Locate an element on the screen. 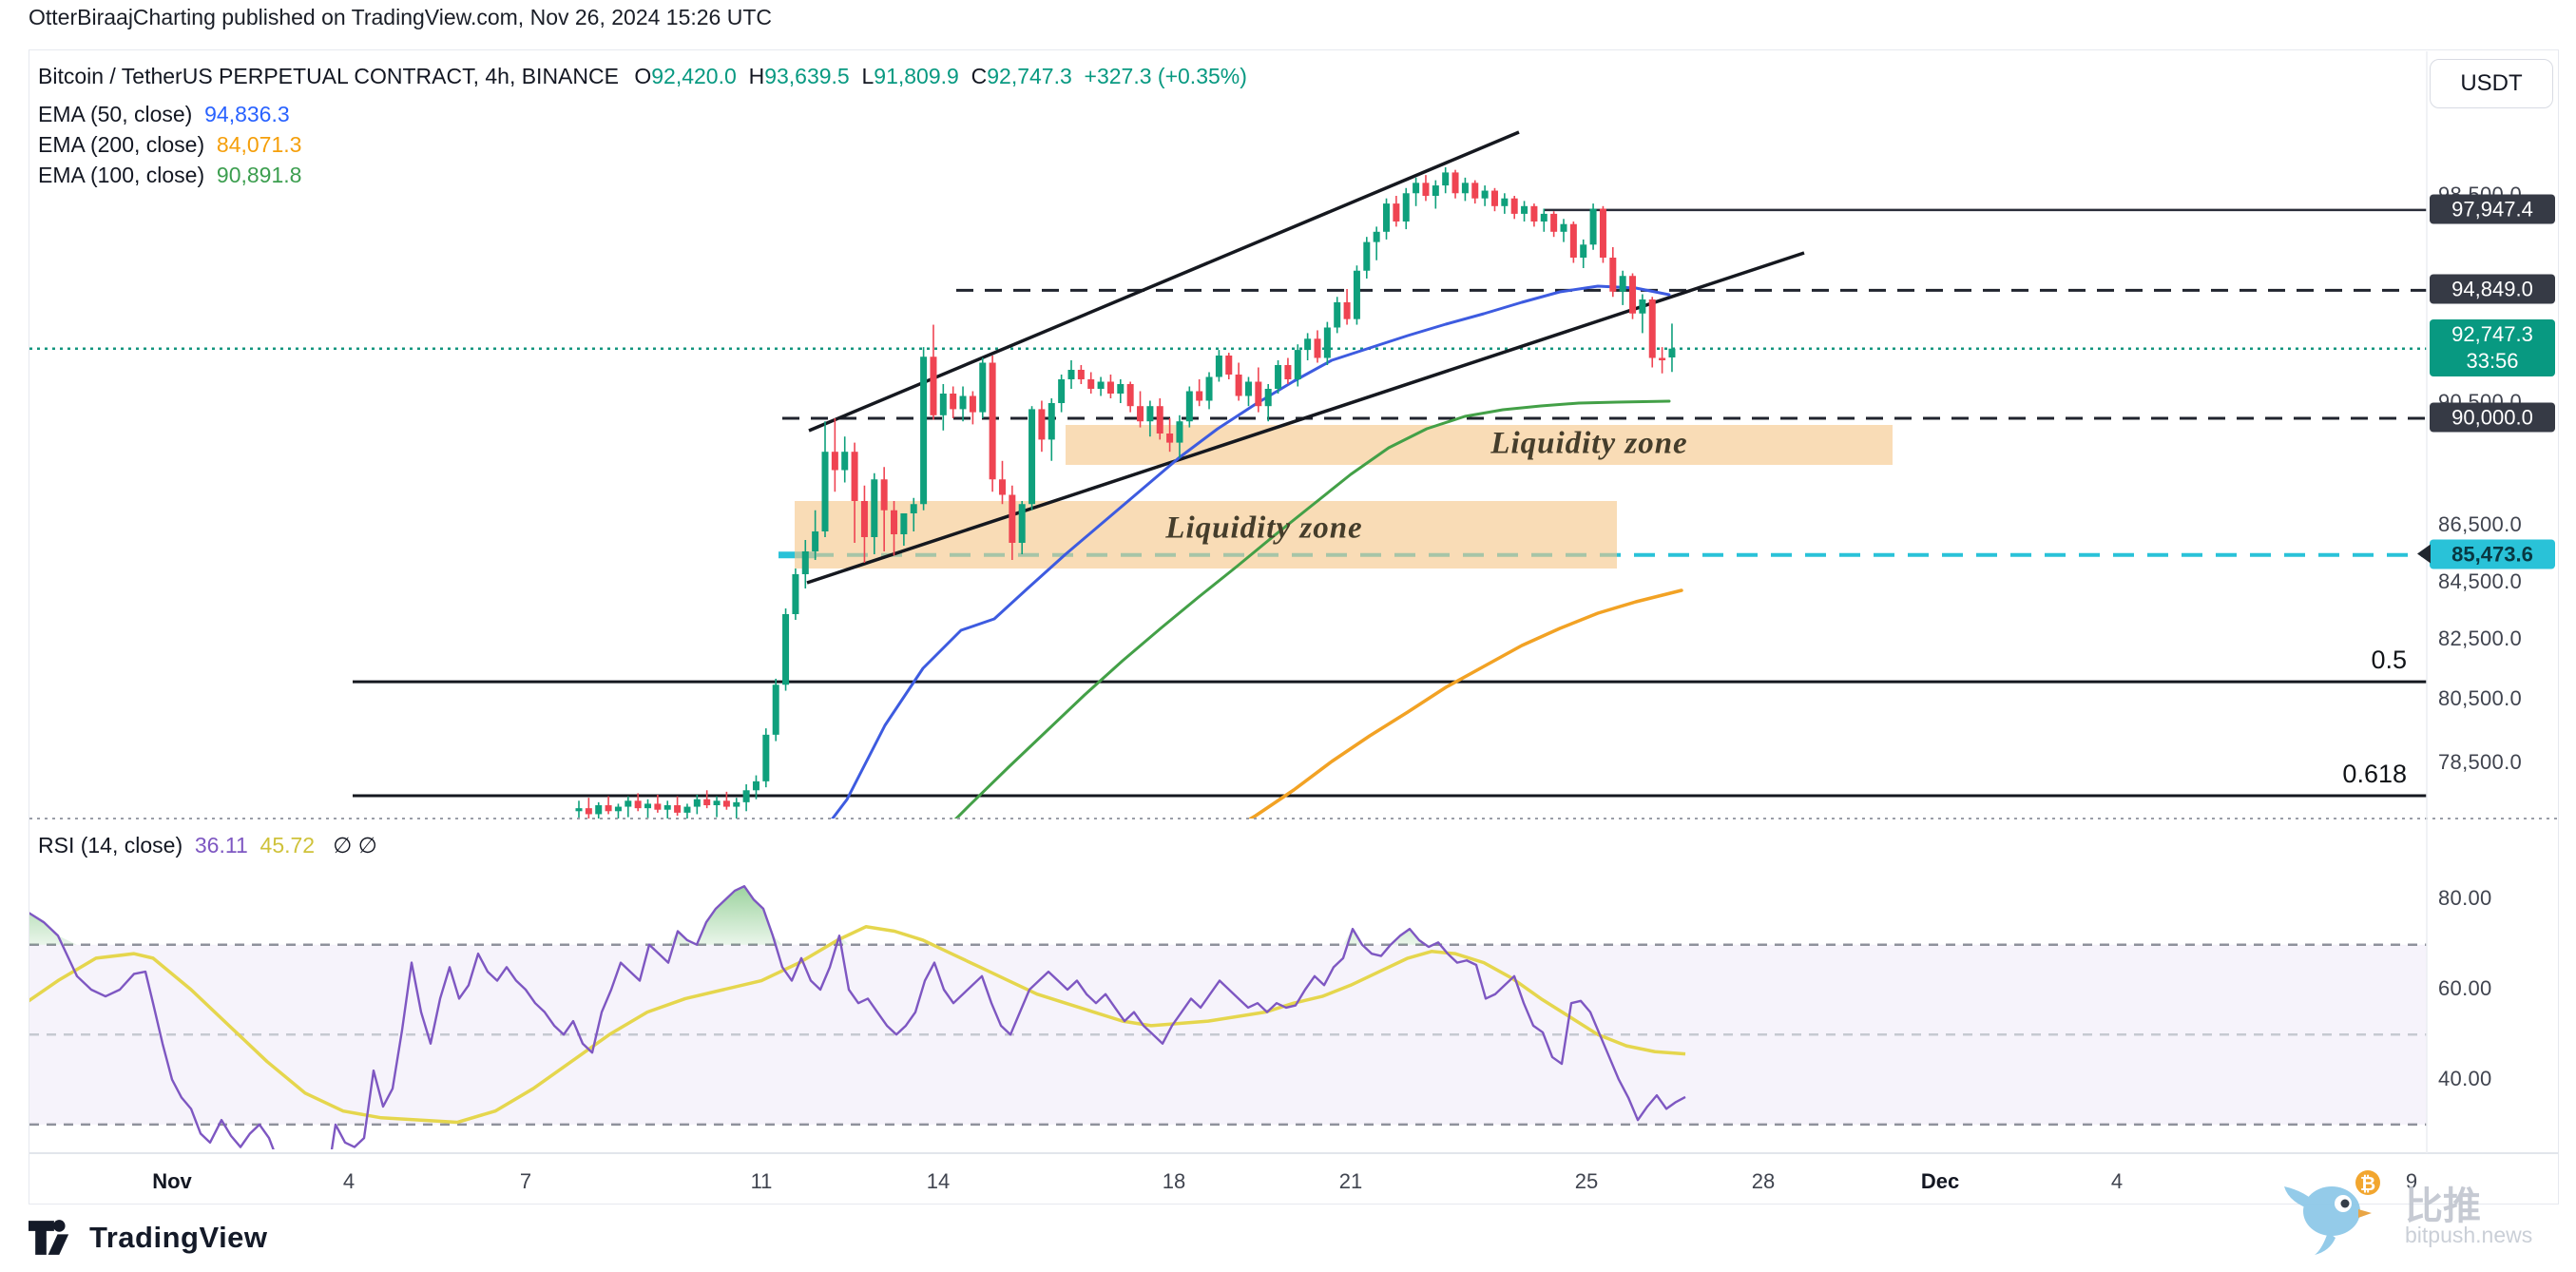  ema50-legend: EMA (50, close) 94,836.3 is located at coordinates (164, 114).